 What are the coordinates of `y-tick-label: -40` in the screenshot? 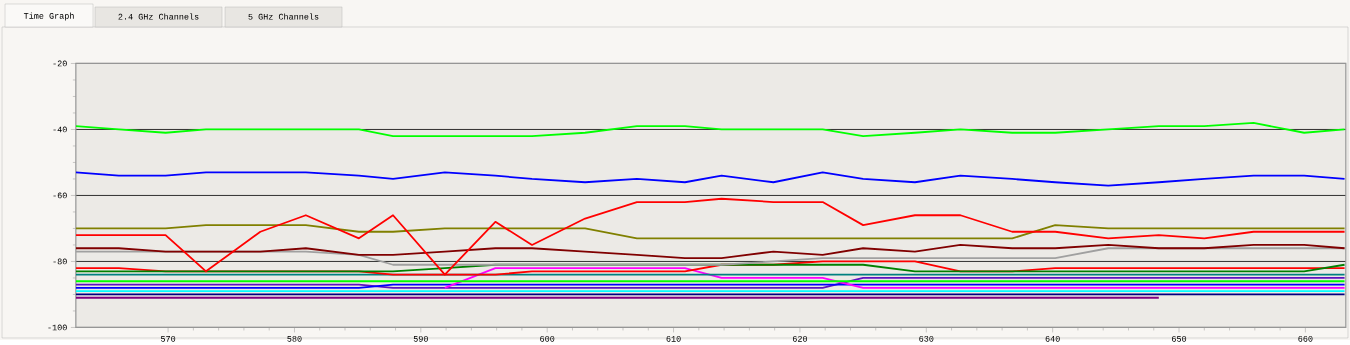 It's located at (60, 129).